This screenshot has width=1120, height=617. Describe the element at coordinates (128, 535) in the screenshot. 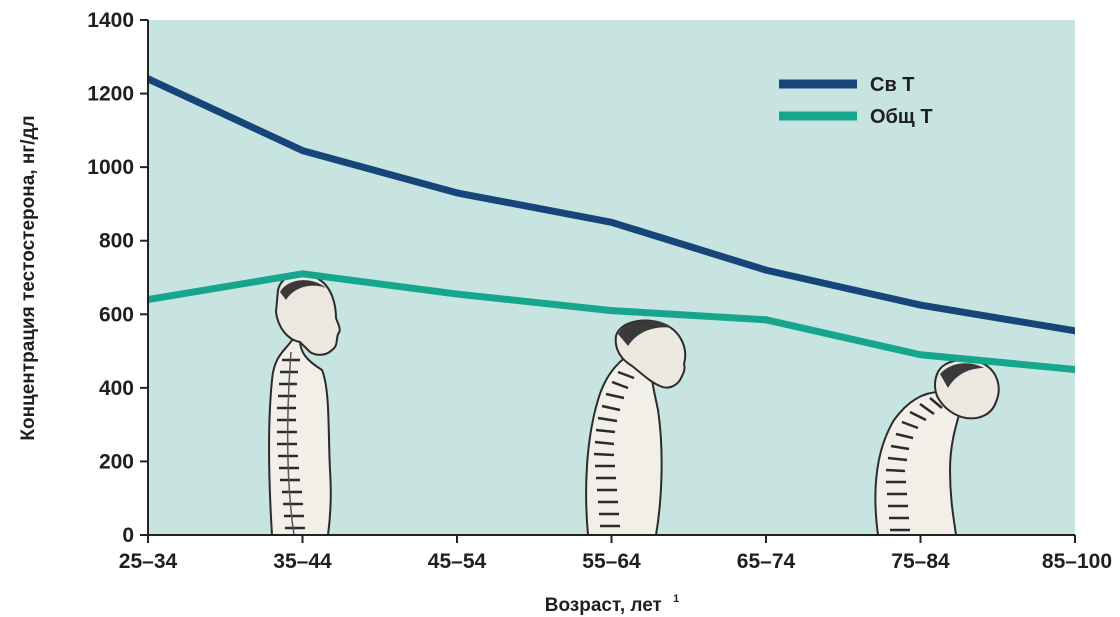

I see `y-tick-label: 0` at that location.